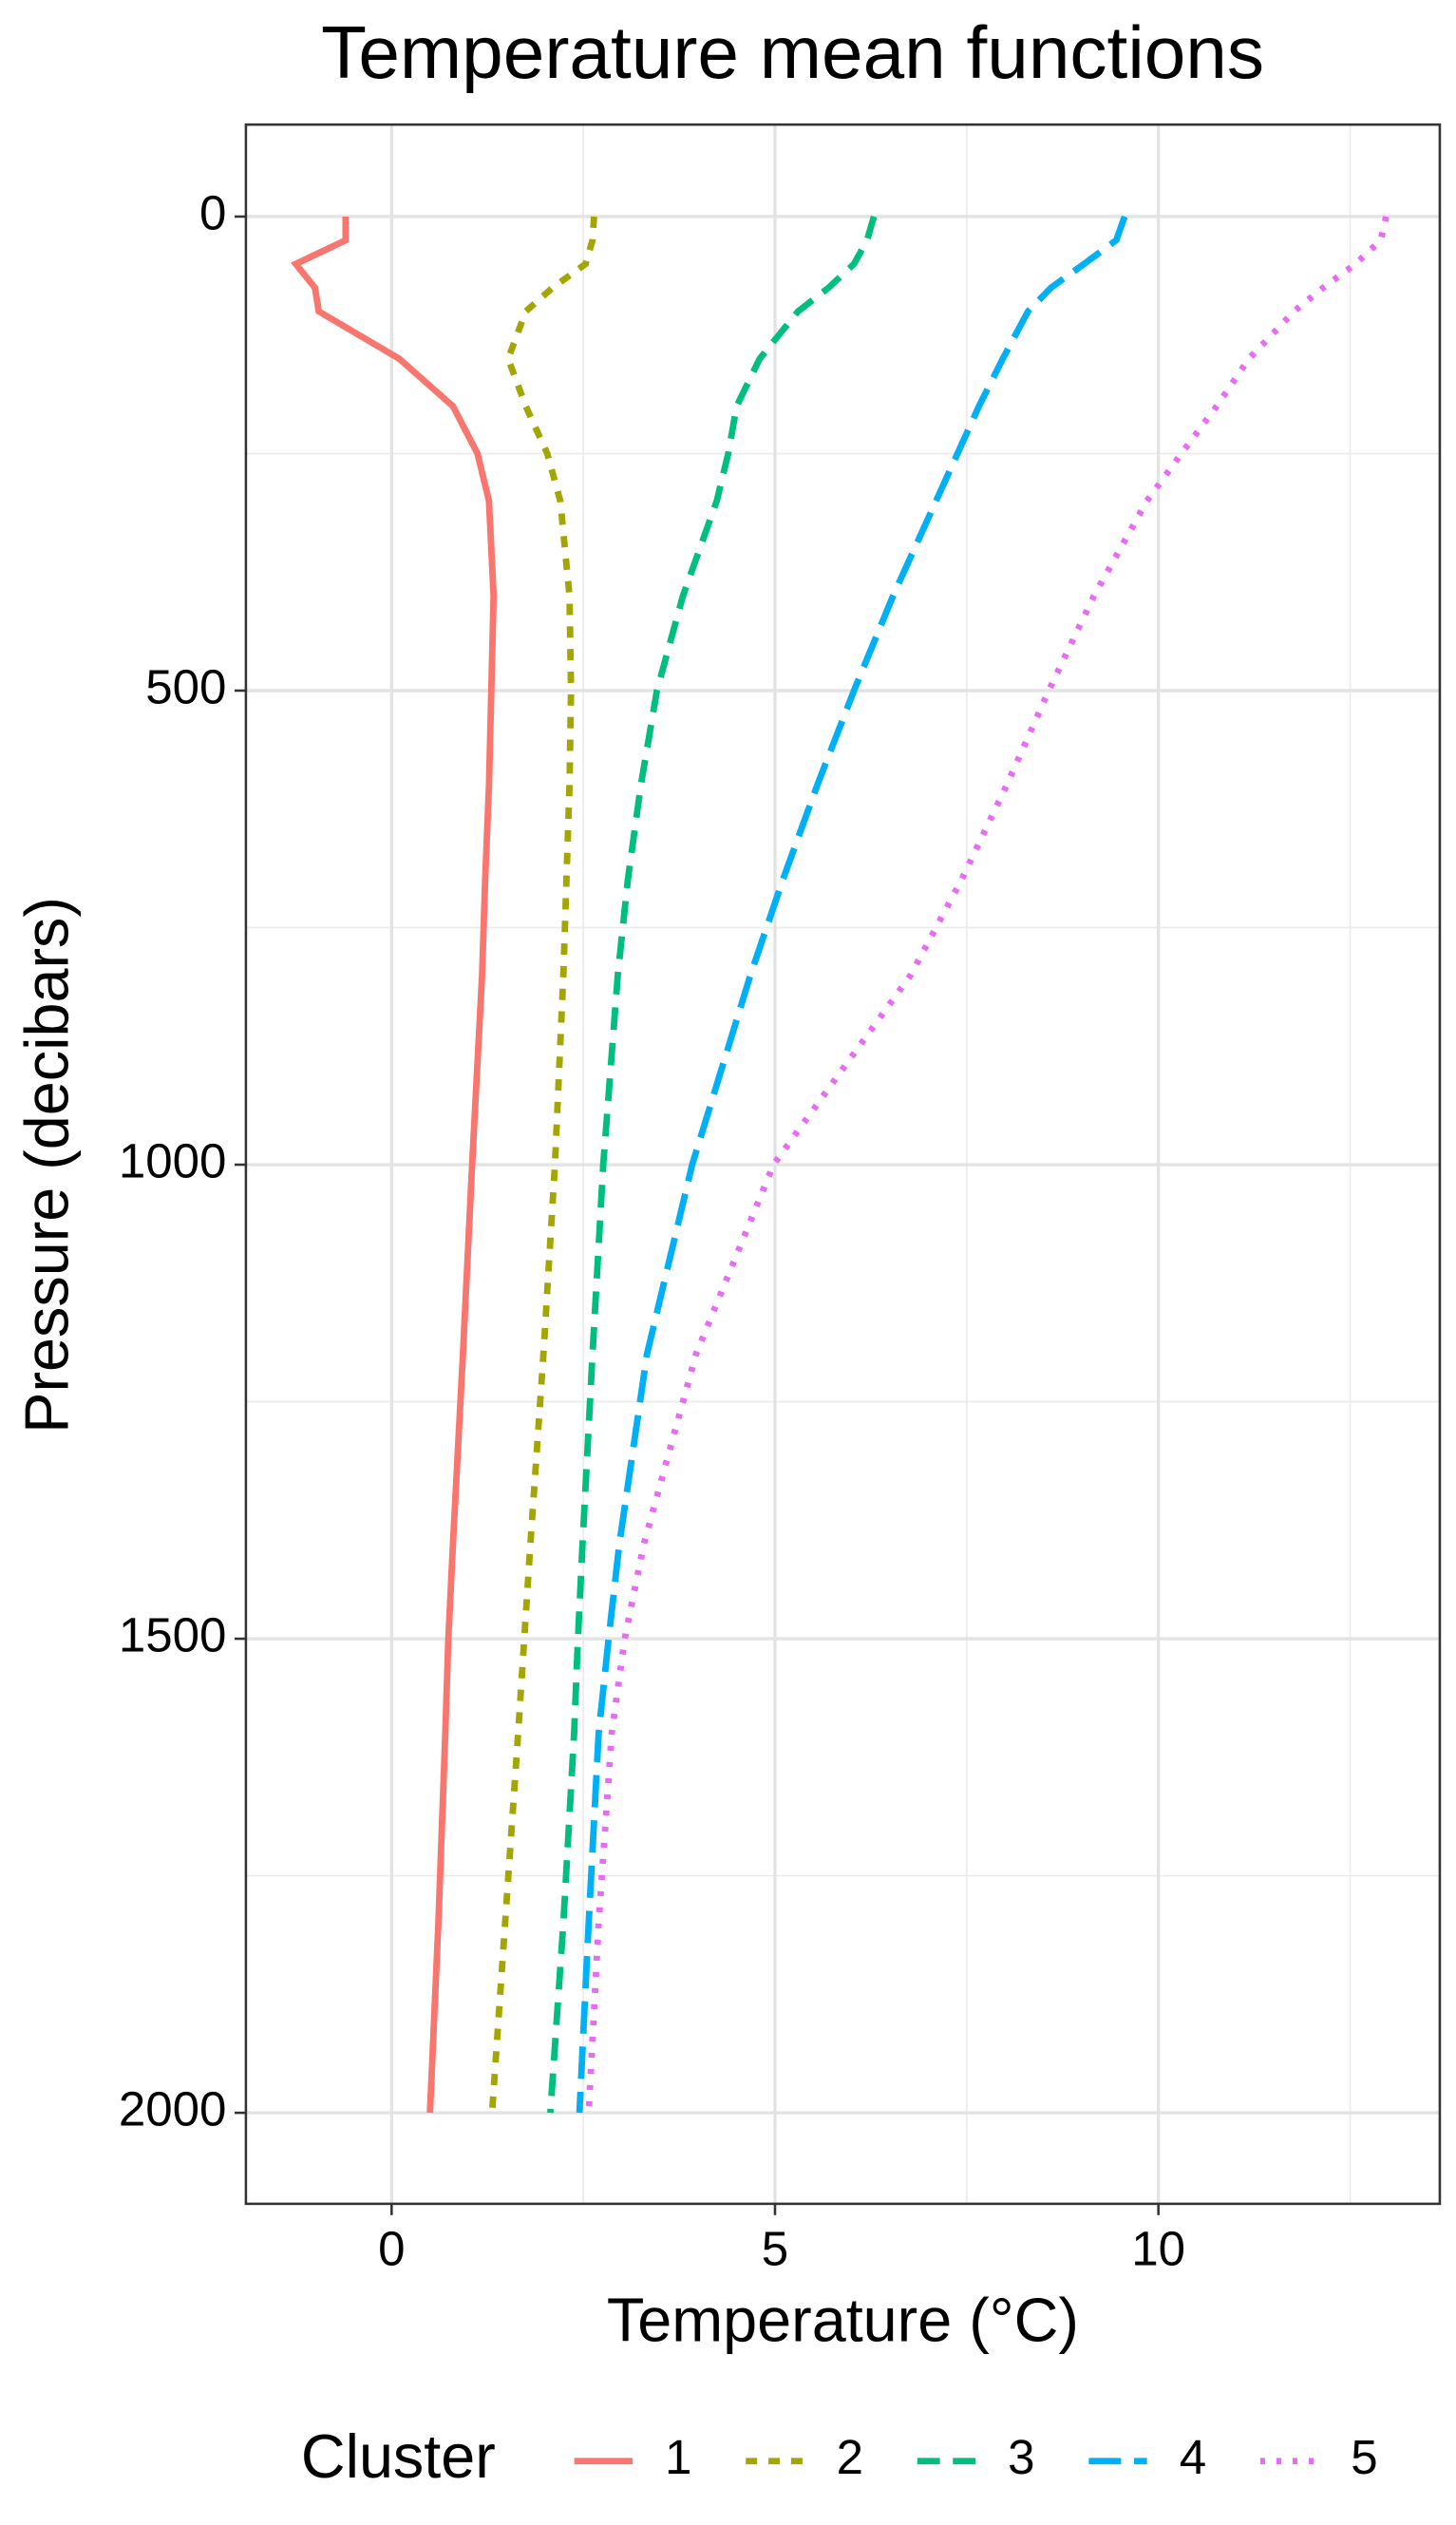 The width and height of the screenshot is (1456, 2525). What do you see at coordinates (792, 52) in the screenshot?
I see `chart-title: Temperature mean functions` at bounding box center [792, 52].